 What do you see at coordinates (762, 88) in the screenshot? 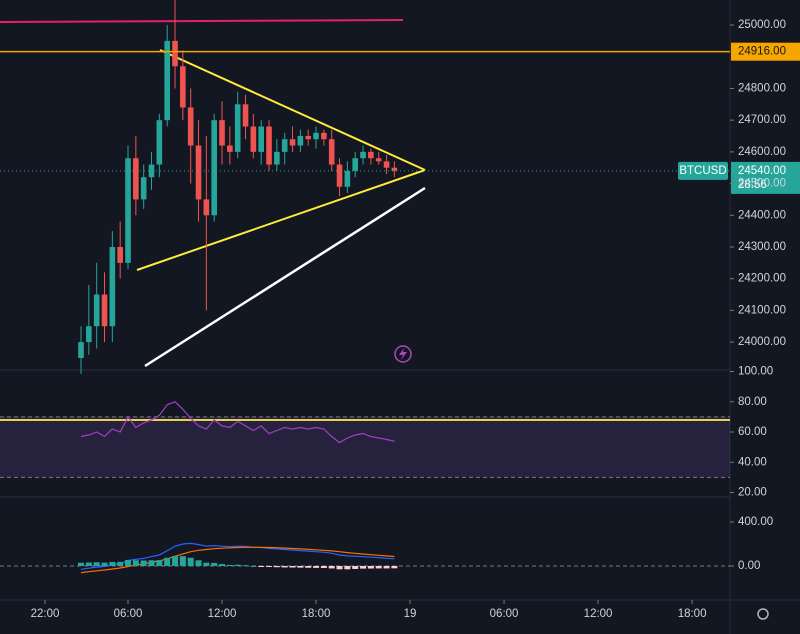
I see `y-tick-label: 24800.00` at bounding box center [762, 88].